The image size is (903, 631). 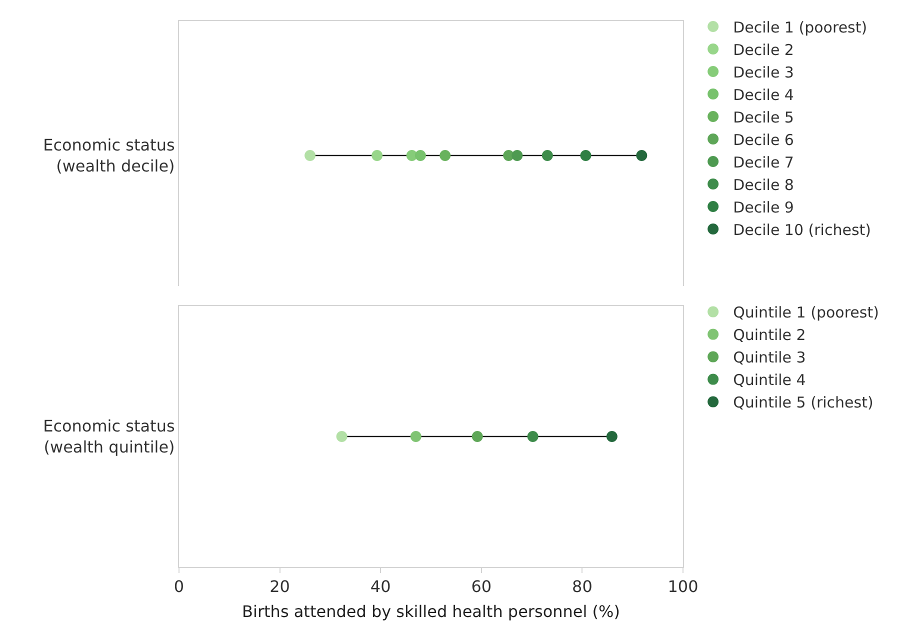 What do you see at coordinates (803, 403) in the screenshot?
I see `legend-label: Quintile 5 (richest)` at bounding box center [803, 403].